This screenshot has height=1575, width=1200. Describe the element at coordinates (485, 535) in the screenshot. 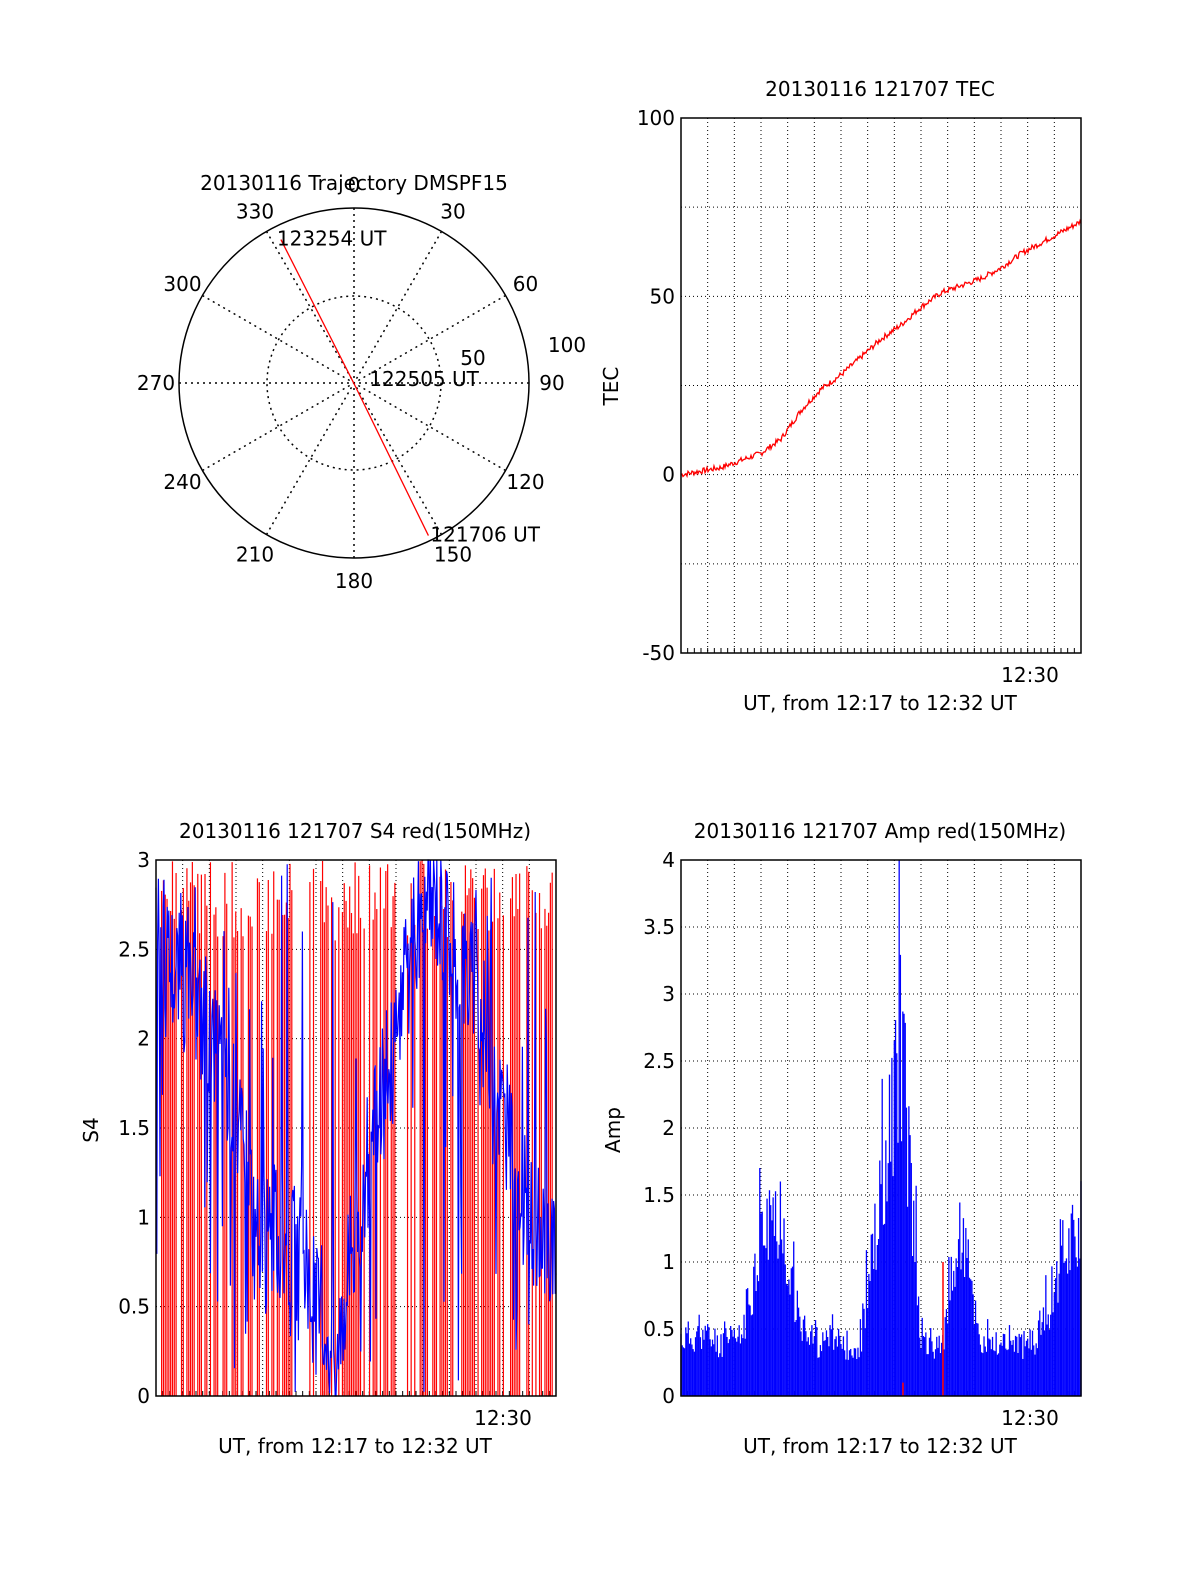

I see `trajectory-time-label: 121706 UT` at that location.